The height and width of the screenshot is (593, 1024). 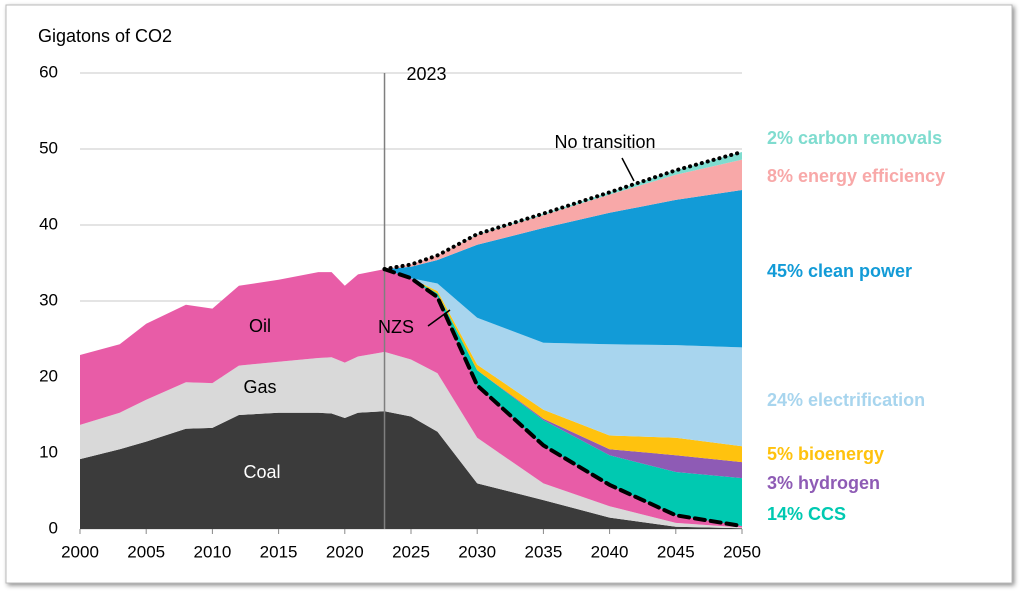 I want to click on x-tick-label: 2000, so click(x=80, y=551).